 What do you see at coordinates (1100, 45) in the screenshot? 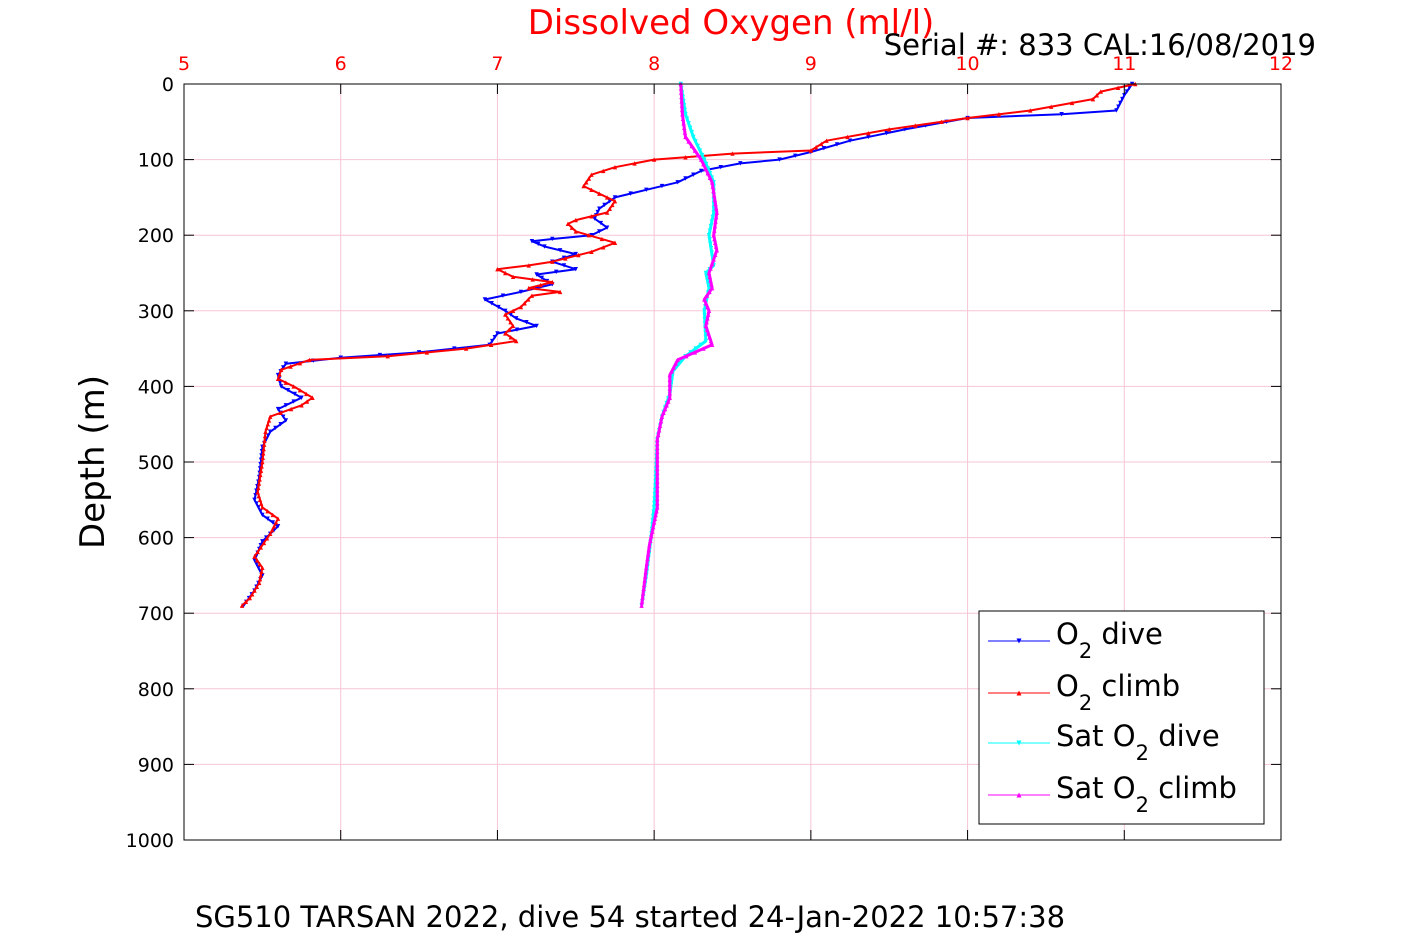
I see `chart-subtitle: Serial #: 833 CAL:16/08/2019` at bounding box center [1100, 45].